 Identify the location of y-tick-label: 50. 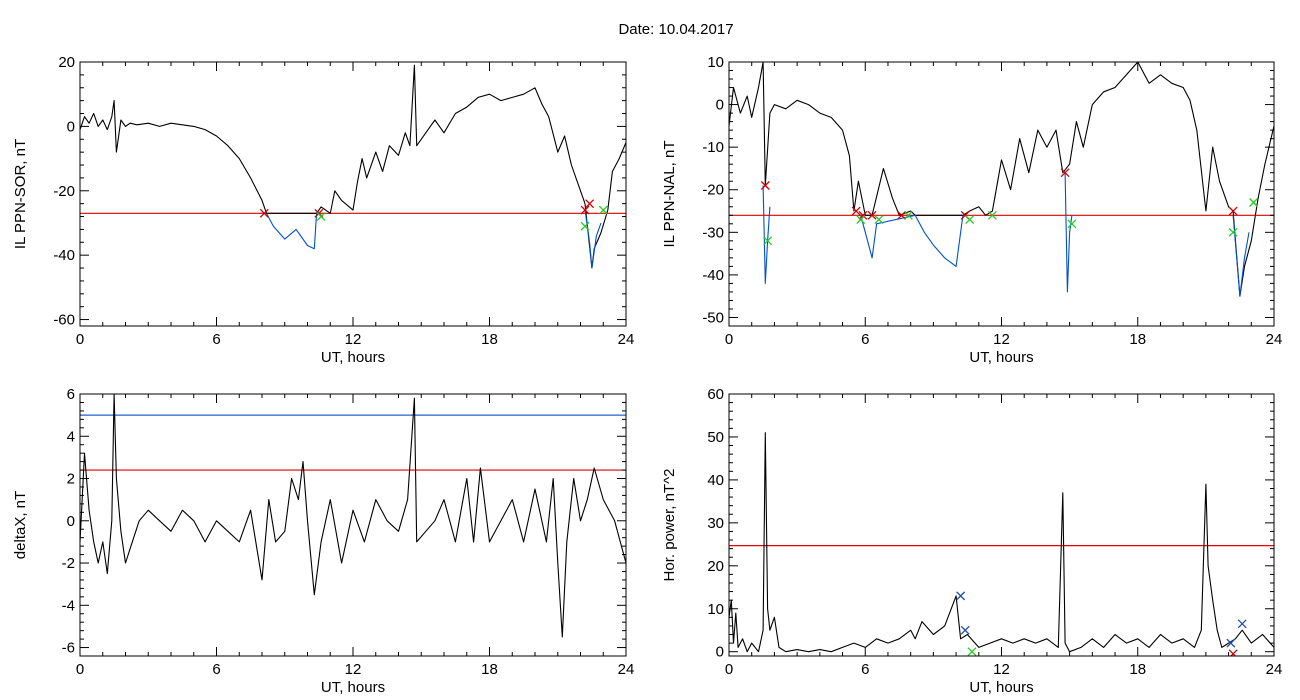
(715, 437).